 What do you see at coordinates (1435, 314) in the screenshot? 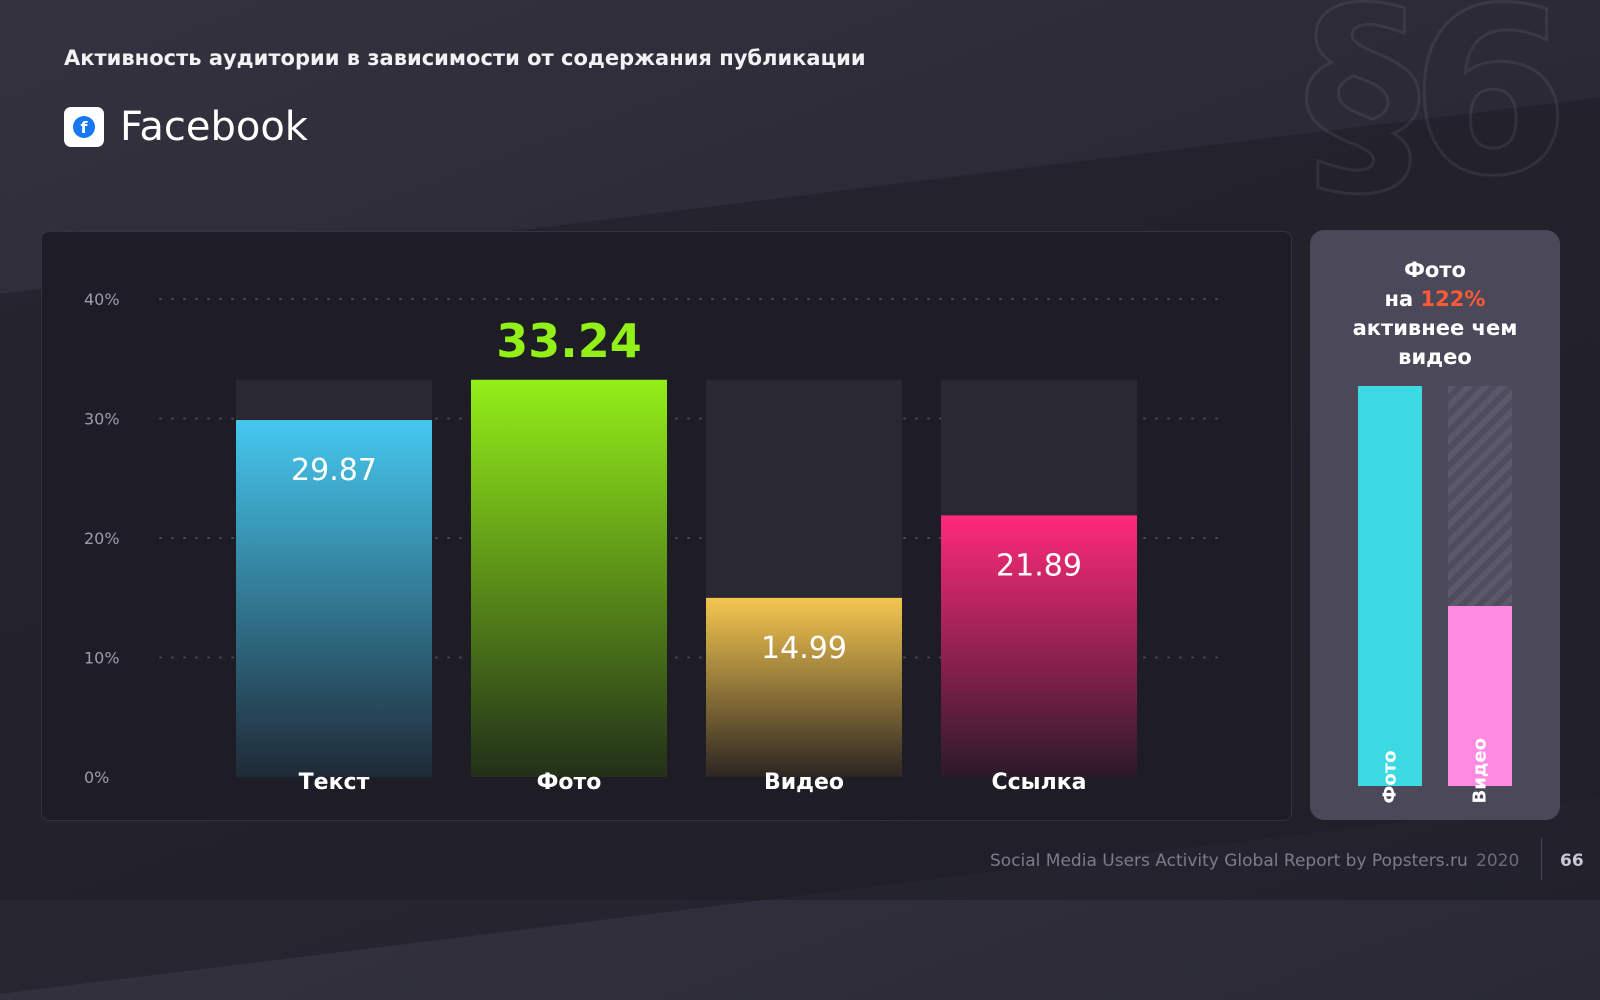
I see `comparison-headline: Фото на 122% активнее чем видео` at bounding box center [1435, 314].